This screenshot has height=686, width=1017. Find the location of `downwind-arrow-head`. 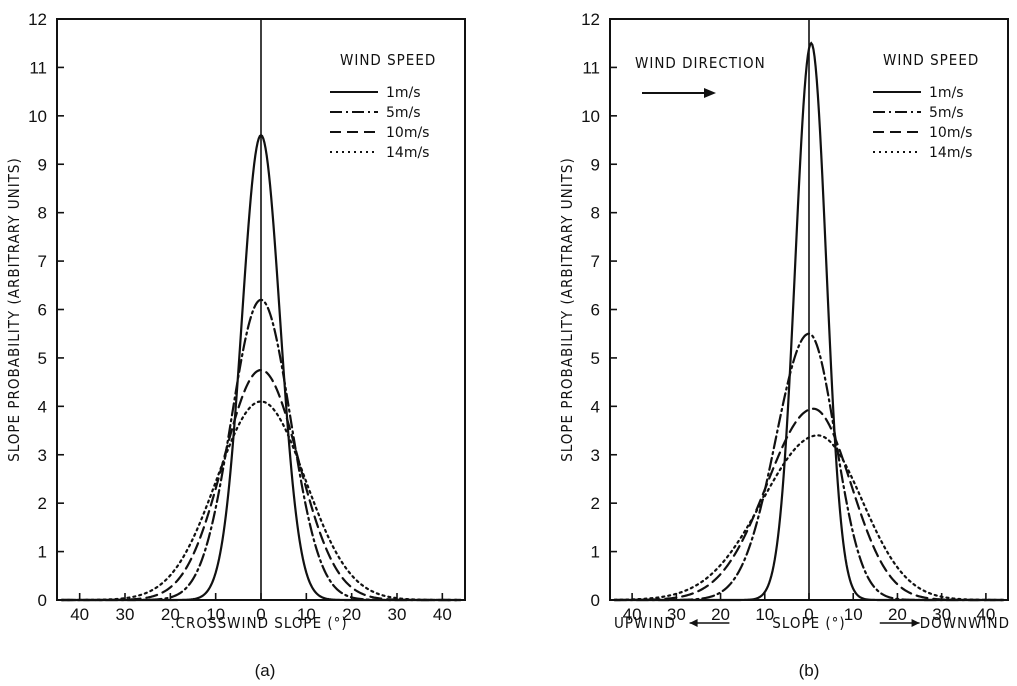

downwind-arrow-head is located at coordinates (915, 623).